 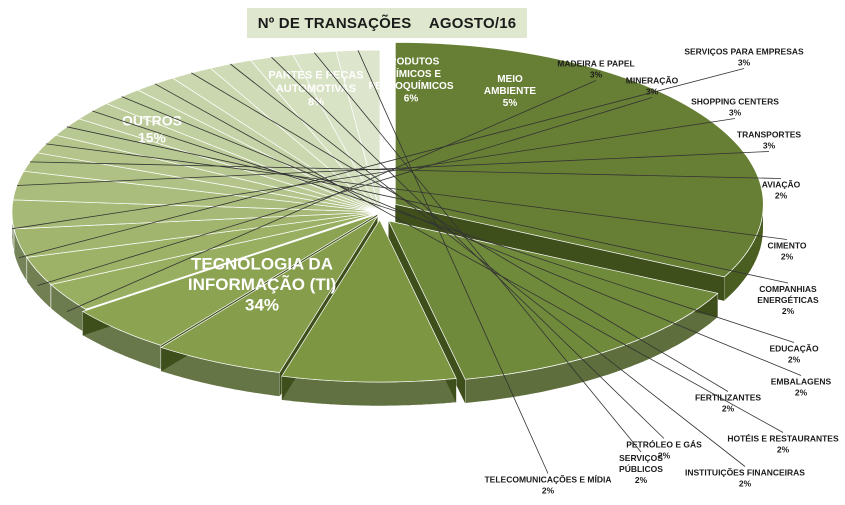 What do you see at coordinates (783, 450) in the screenshot?
I see `data-label-hoteis-e-restaurantes: 2%` at bounding box center [783, 450].